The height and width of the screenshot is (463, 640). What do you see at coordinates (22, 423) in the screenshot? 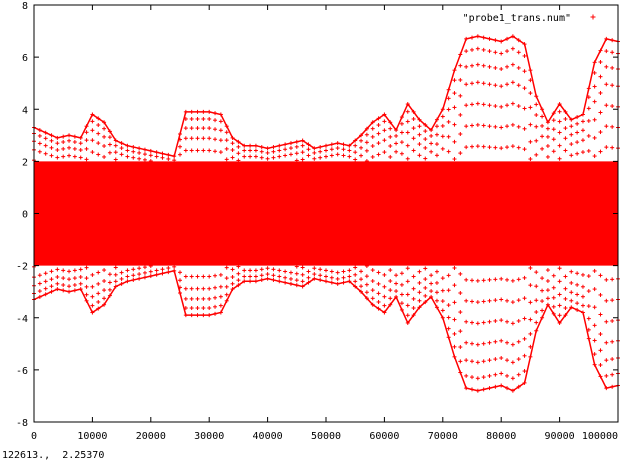
I see `y-tick-label: -8` at bounding box center [22, 423].